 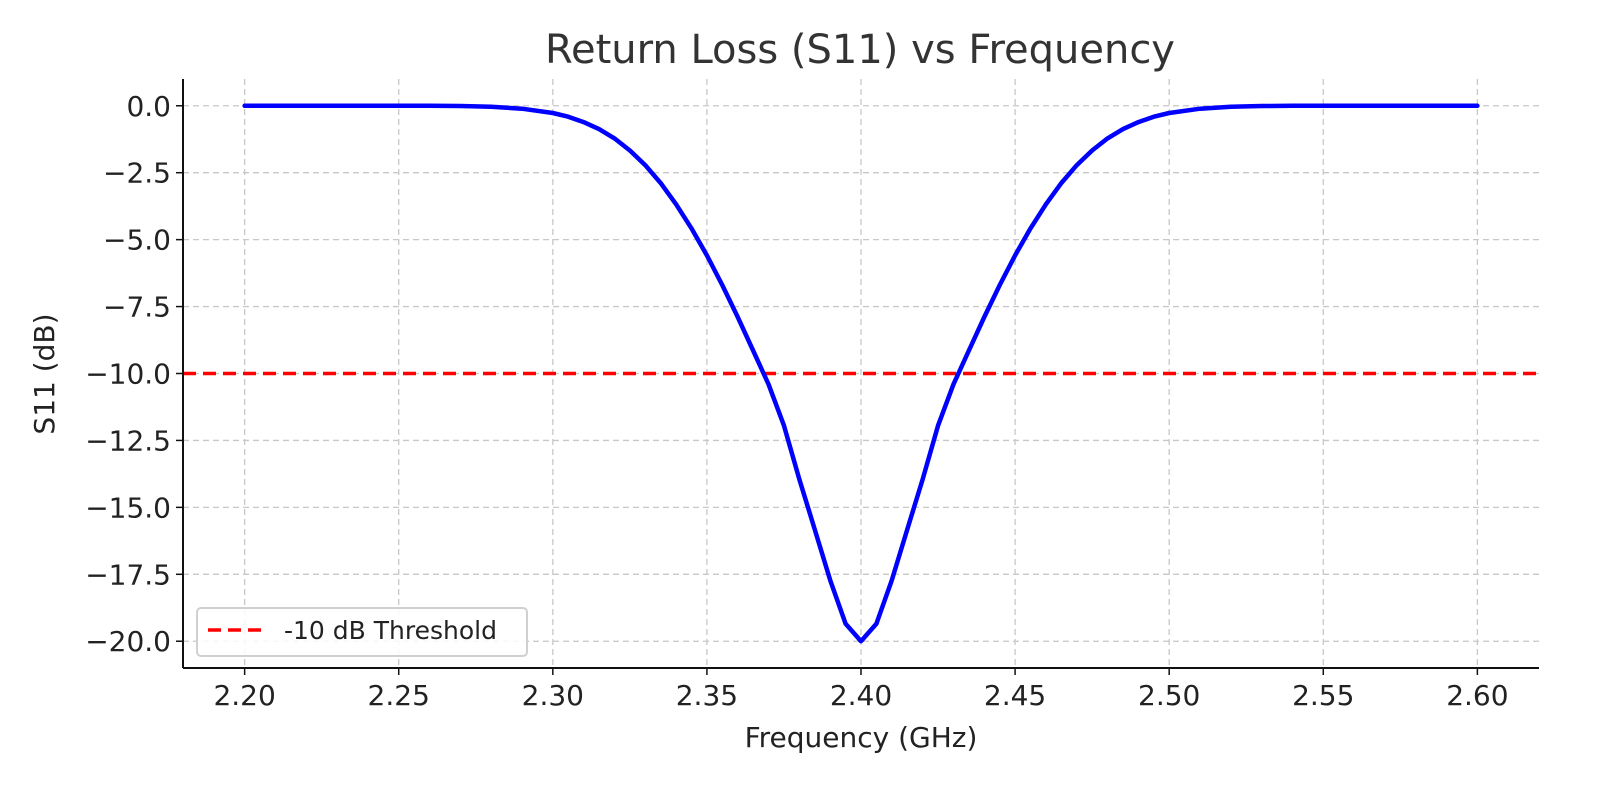 What do you see at coordinates (1169, 695) in the screenshot?
I see `x-tick-label: 2.50` at bounding box center [1169, 695].